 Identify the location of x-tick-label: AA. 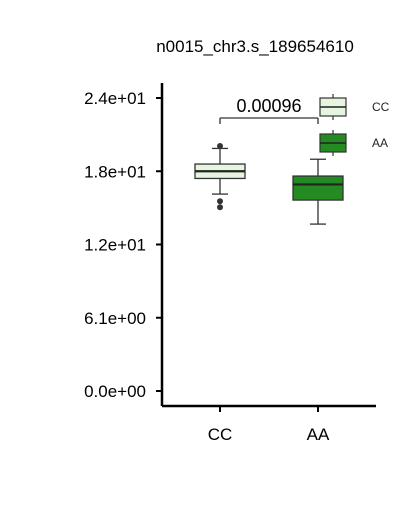
(318, 434).